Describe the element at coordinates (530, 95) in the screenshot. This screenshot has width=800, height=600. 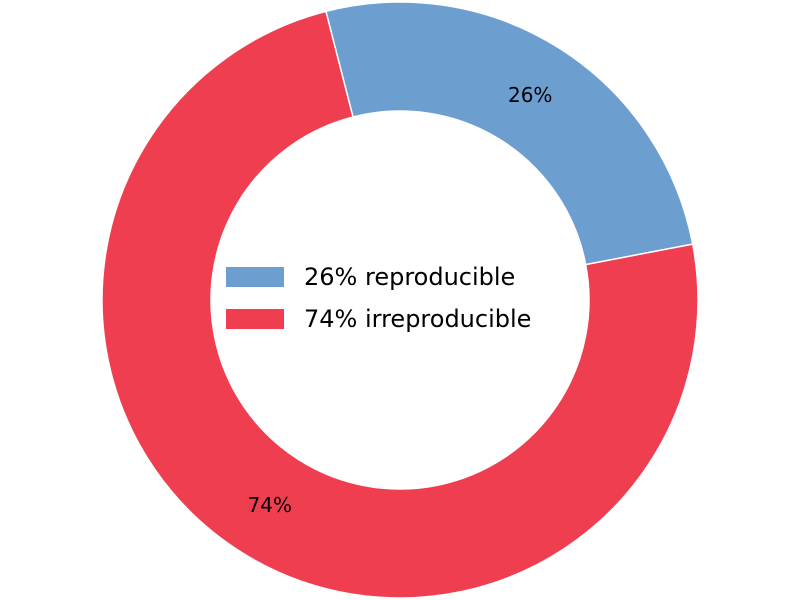
I see `slice-pct-label-1: 26%` at that location.